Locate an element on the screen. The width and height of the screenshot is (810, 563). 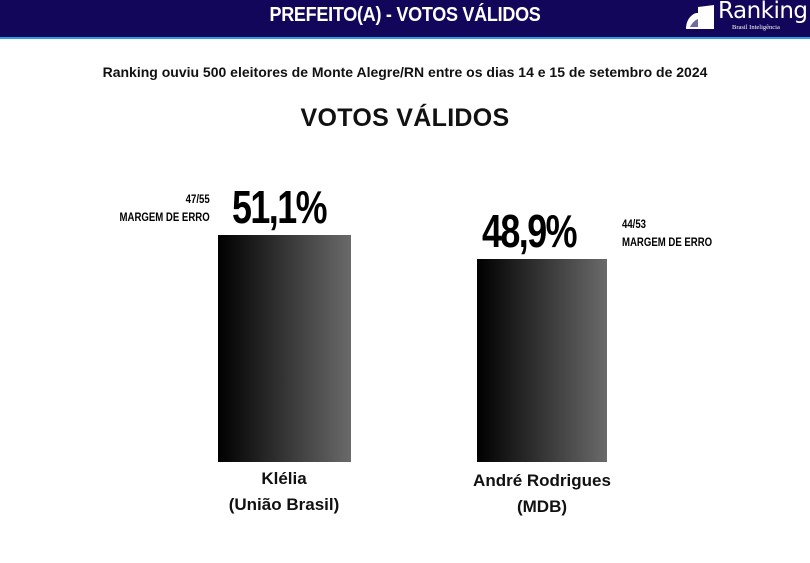
margin-range: 44/53 is located at coordinates (634, 224).